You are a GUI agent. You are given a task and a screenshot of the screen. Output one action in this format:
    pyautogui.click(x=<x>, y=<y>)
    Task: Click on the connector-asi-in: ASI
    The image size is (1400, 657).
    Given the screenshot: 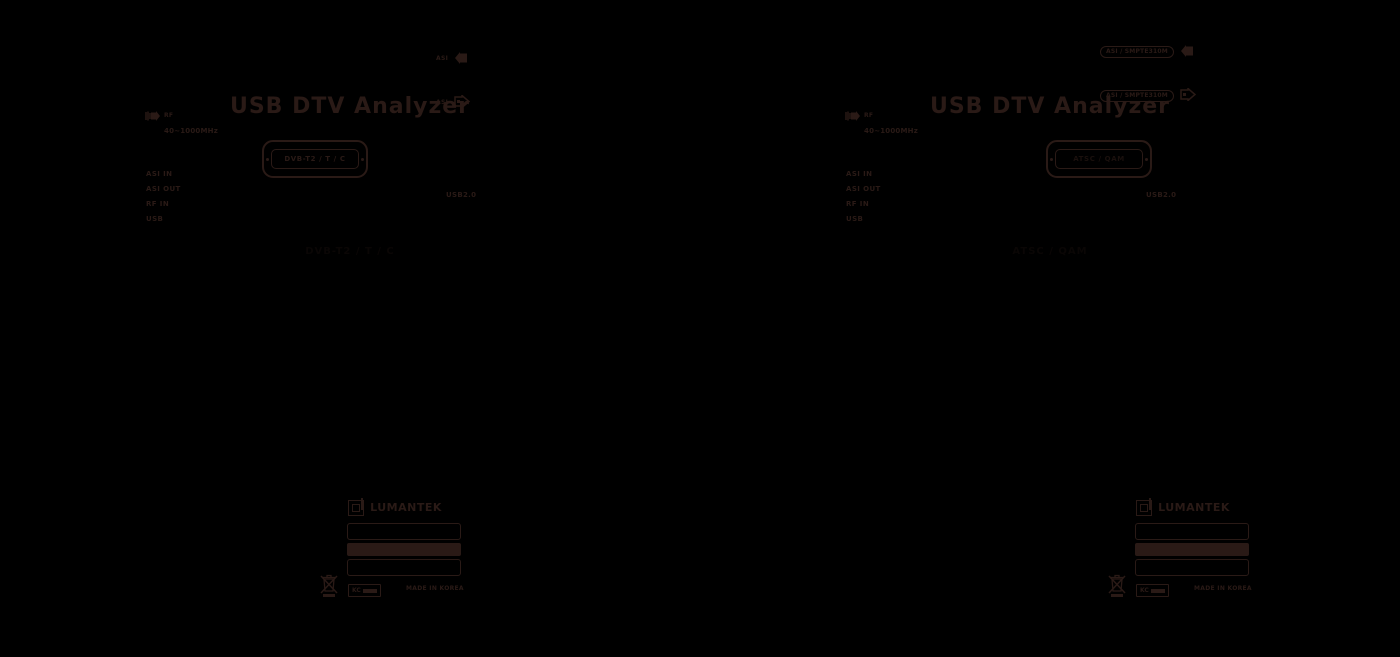 What is the action you would take?
    pyautogui.click(x=452, y=58)
    